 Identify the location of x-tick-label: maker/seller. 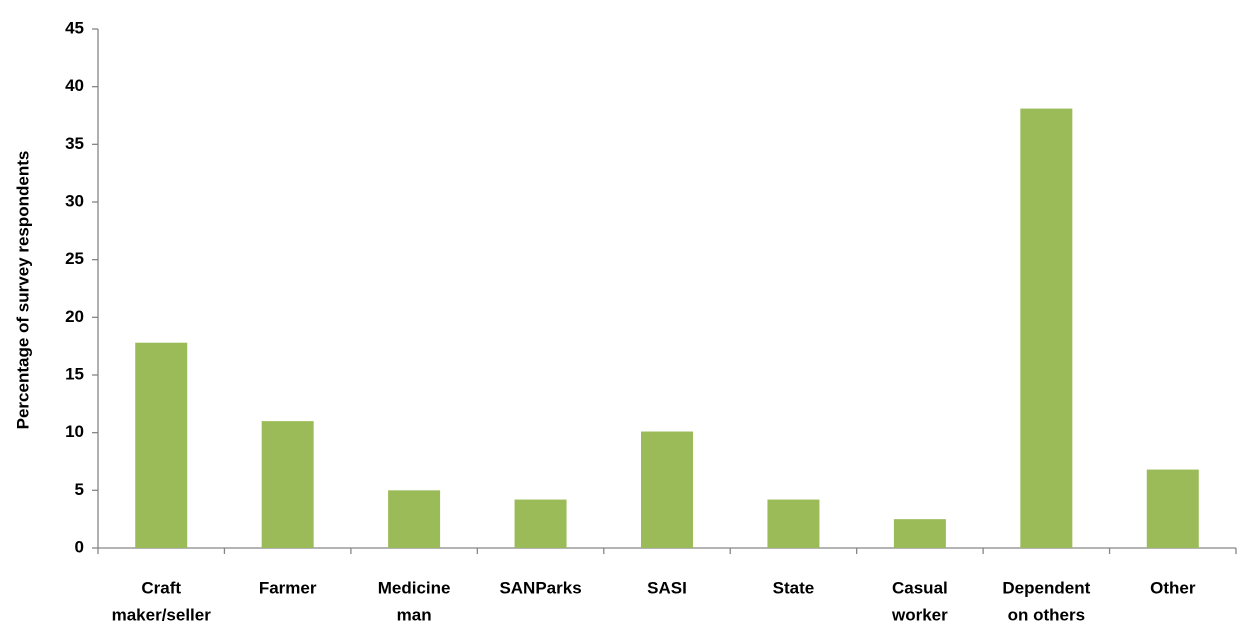
(162, 614).